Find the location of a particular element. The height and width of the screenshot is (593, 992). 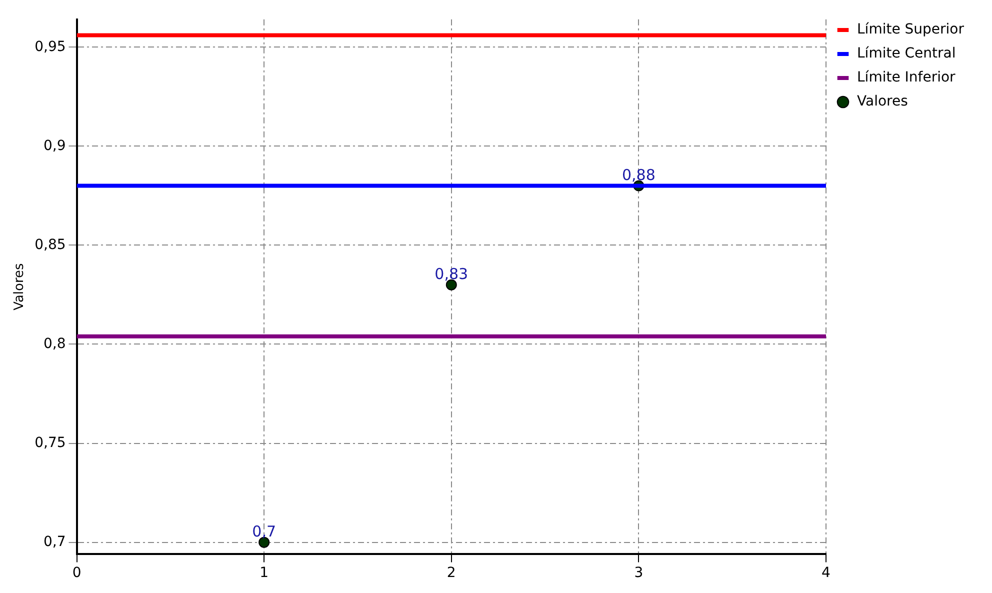

legend-label: Límite Superior is located at coordinates (910, 30).